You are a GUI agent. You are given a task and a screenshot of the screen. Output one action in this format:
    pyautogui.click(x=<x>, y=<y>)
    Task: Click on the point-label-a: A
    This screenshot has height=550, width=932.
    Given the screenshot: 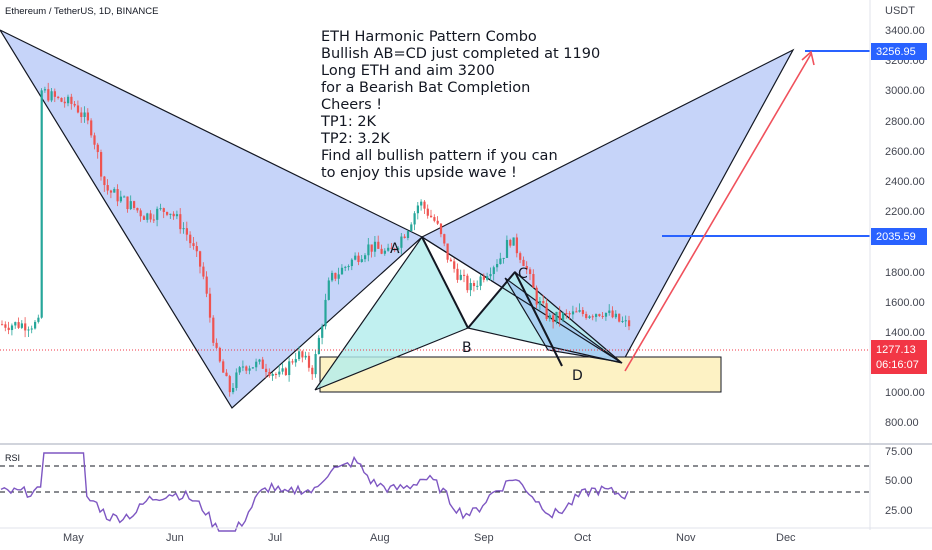 What is the action you would take?
    pyautogui.click(x=395, y=249)
    